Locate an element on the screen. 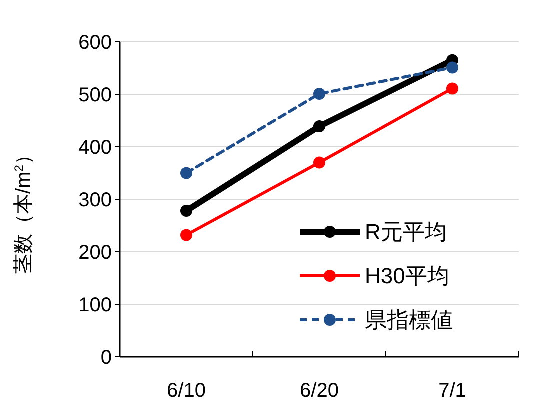 Image resolution: width=540 pixels, height=403 pixels. y-tick-label: 100 is located at coordinates (95, 305).